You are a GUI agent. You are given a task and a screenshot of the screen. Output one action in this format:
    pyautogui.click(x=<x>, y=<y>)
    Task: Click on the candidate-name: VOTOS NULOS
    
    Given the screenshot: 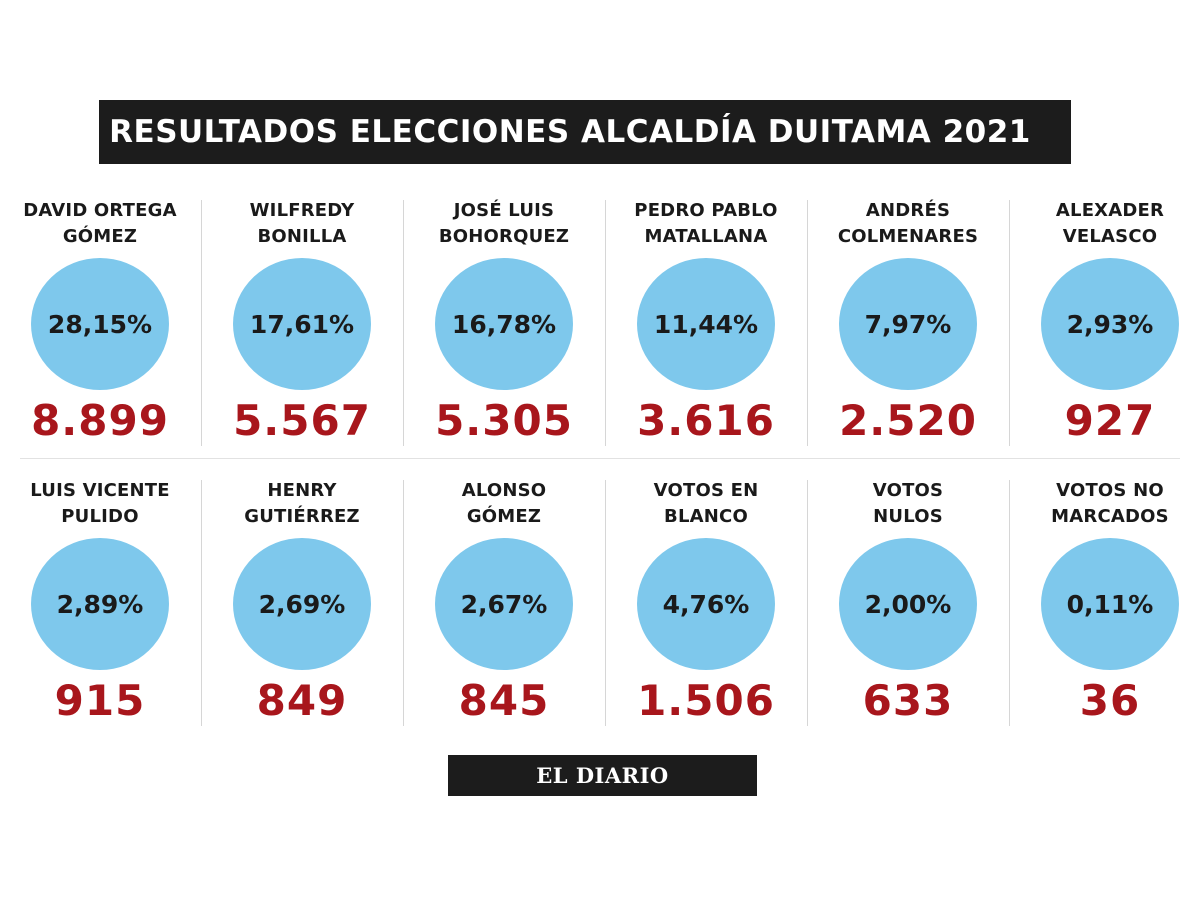 What is the action you would take?
    pyautogui.click(x=908, y=504)
    